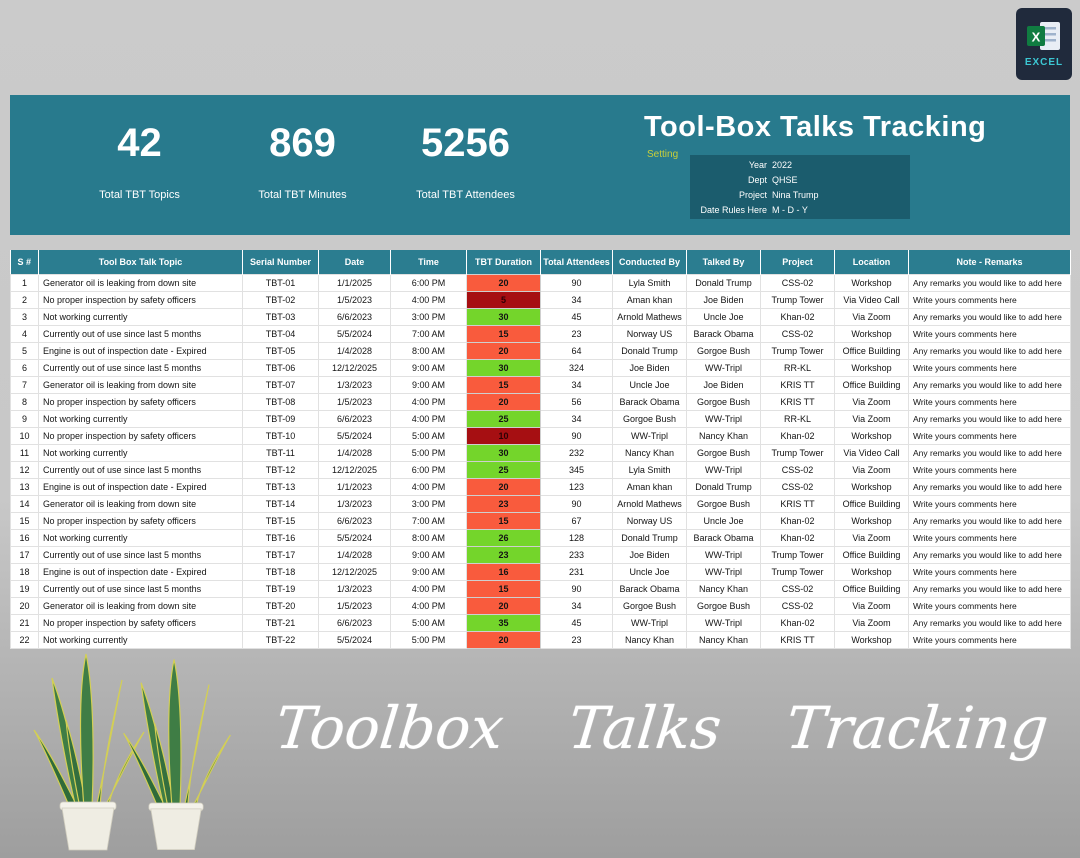  Describe the element at coordinates (354, 282) in the screenshot. I see `cell-date: 1/1/2025` at that location.